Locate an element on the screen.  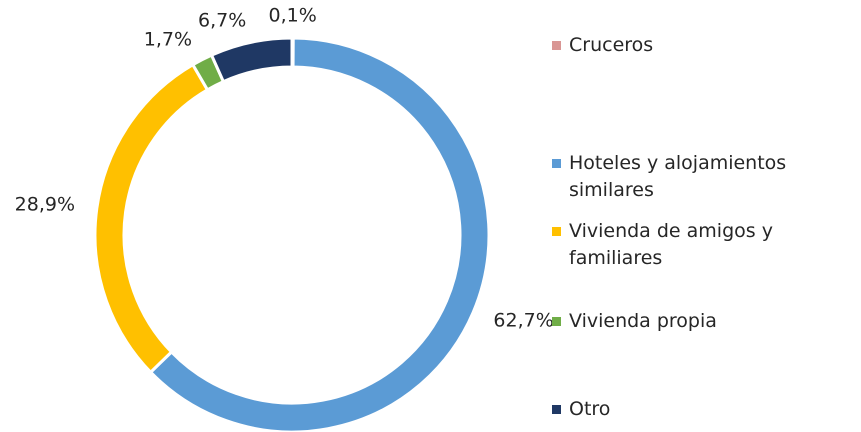
data-label: 0,1% is located at coordinates (293, 16).